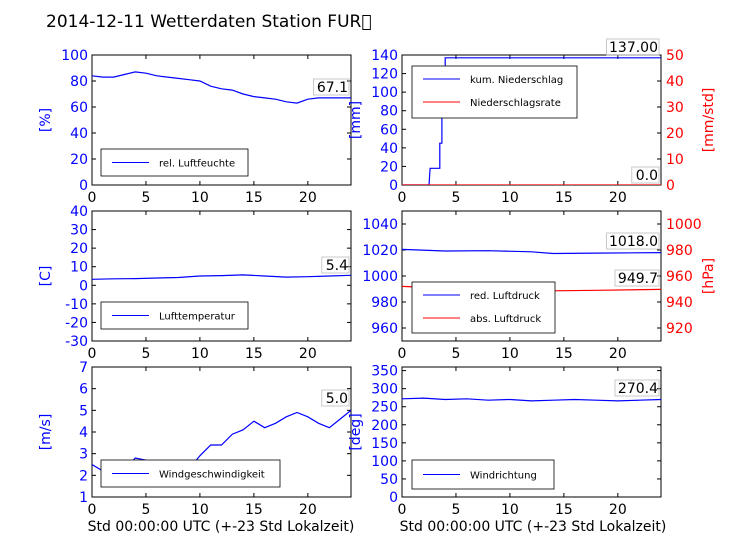 This screenshot has height=552, width=736. Describe the element at coordinates (174, 162) in the screenshot. I see `legend-humidity: rel. Luftfeuchte` at that location.